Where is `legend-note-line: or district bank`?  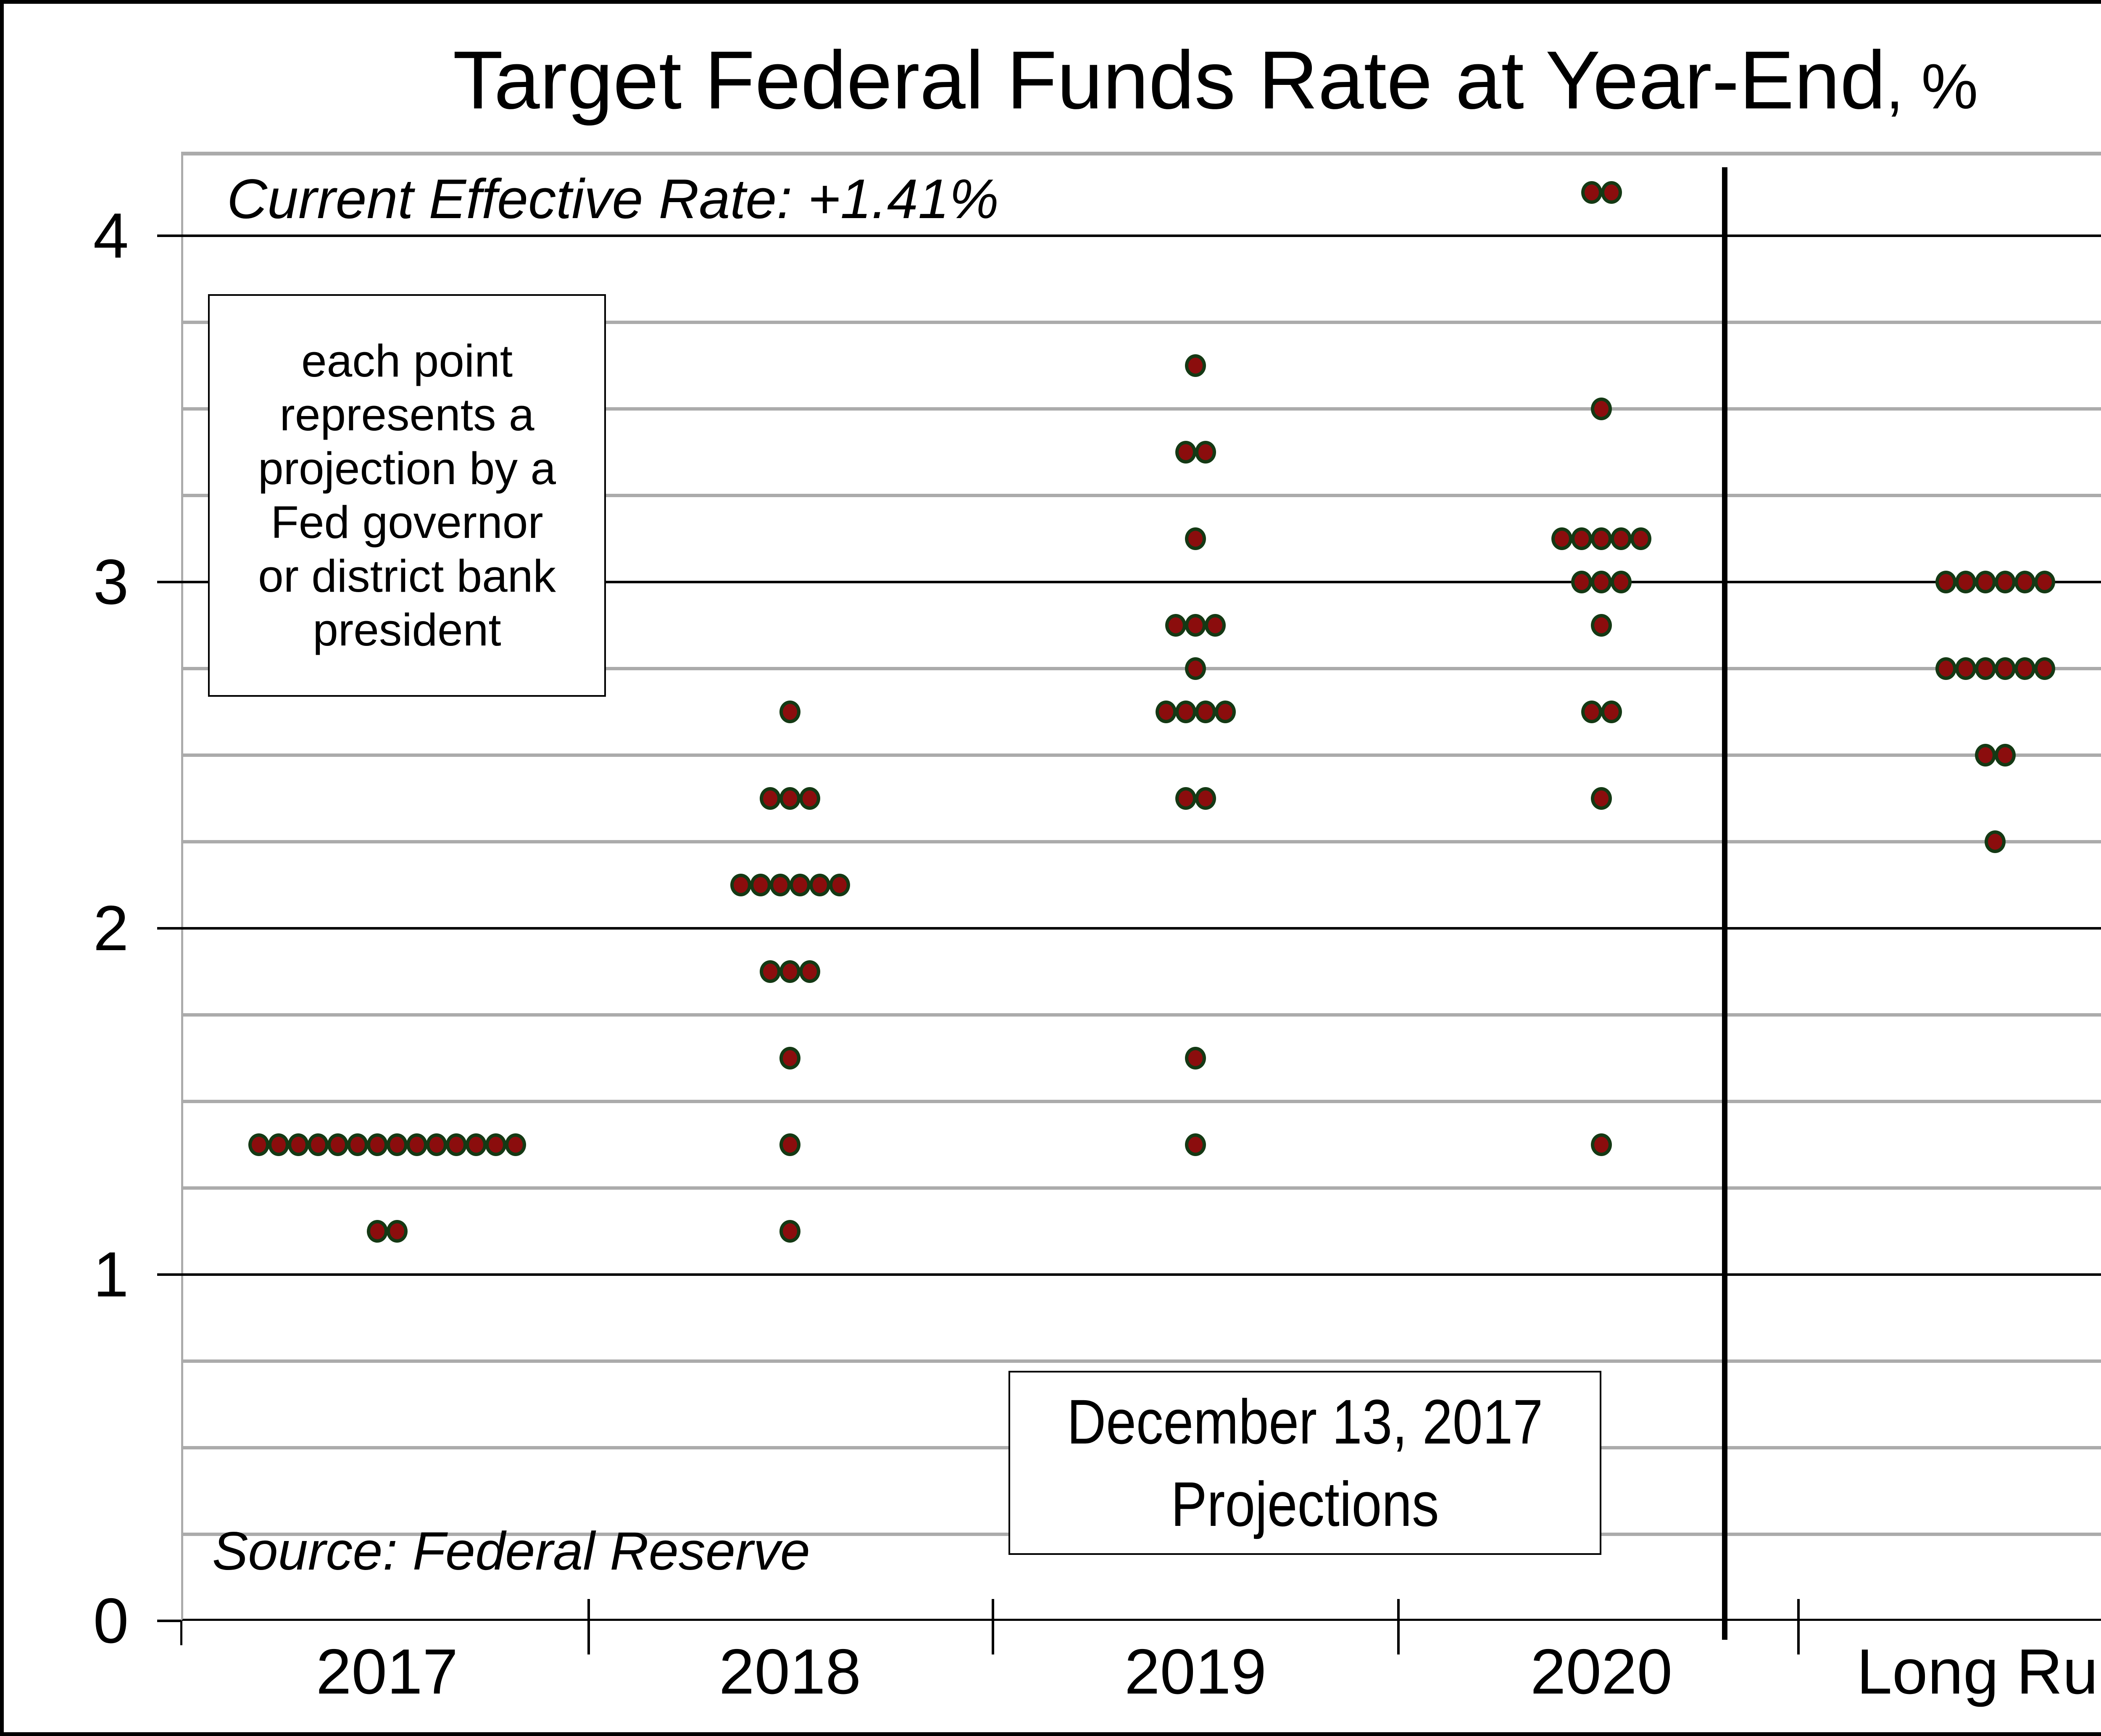
legend-note-line: or district bank is located at coordinates (407, 576).